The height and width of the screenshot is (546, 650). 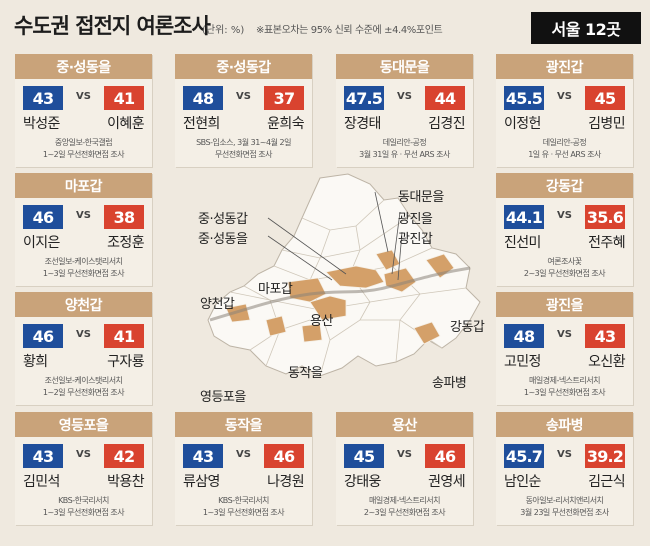 I want to click on red-candidate-score: 44, so click(x=445, y=98).